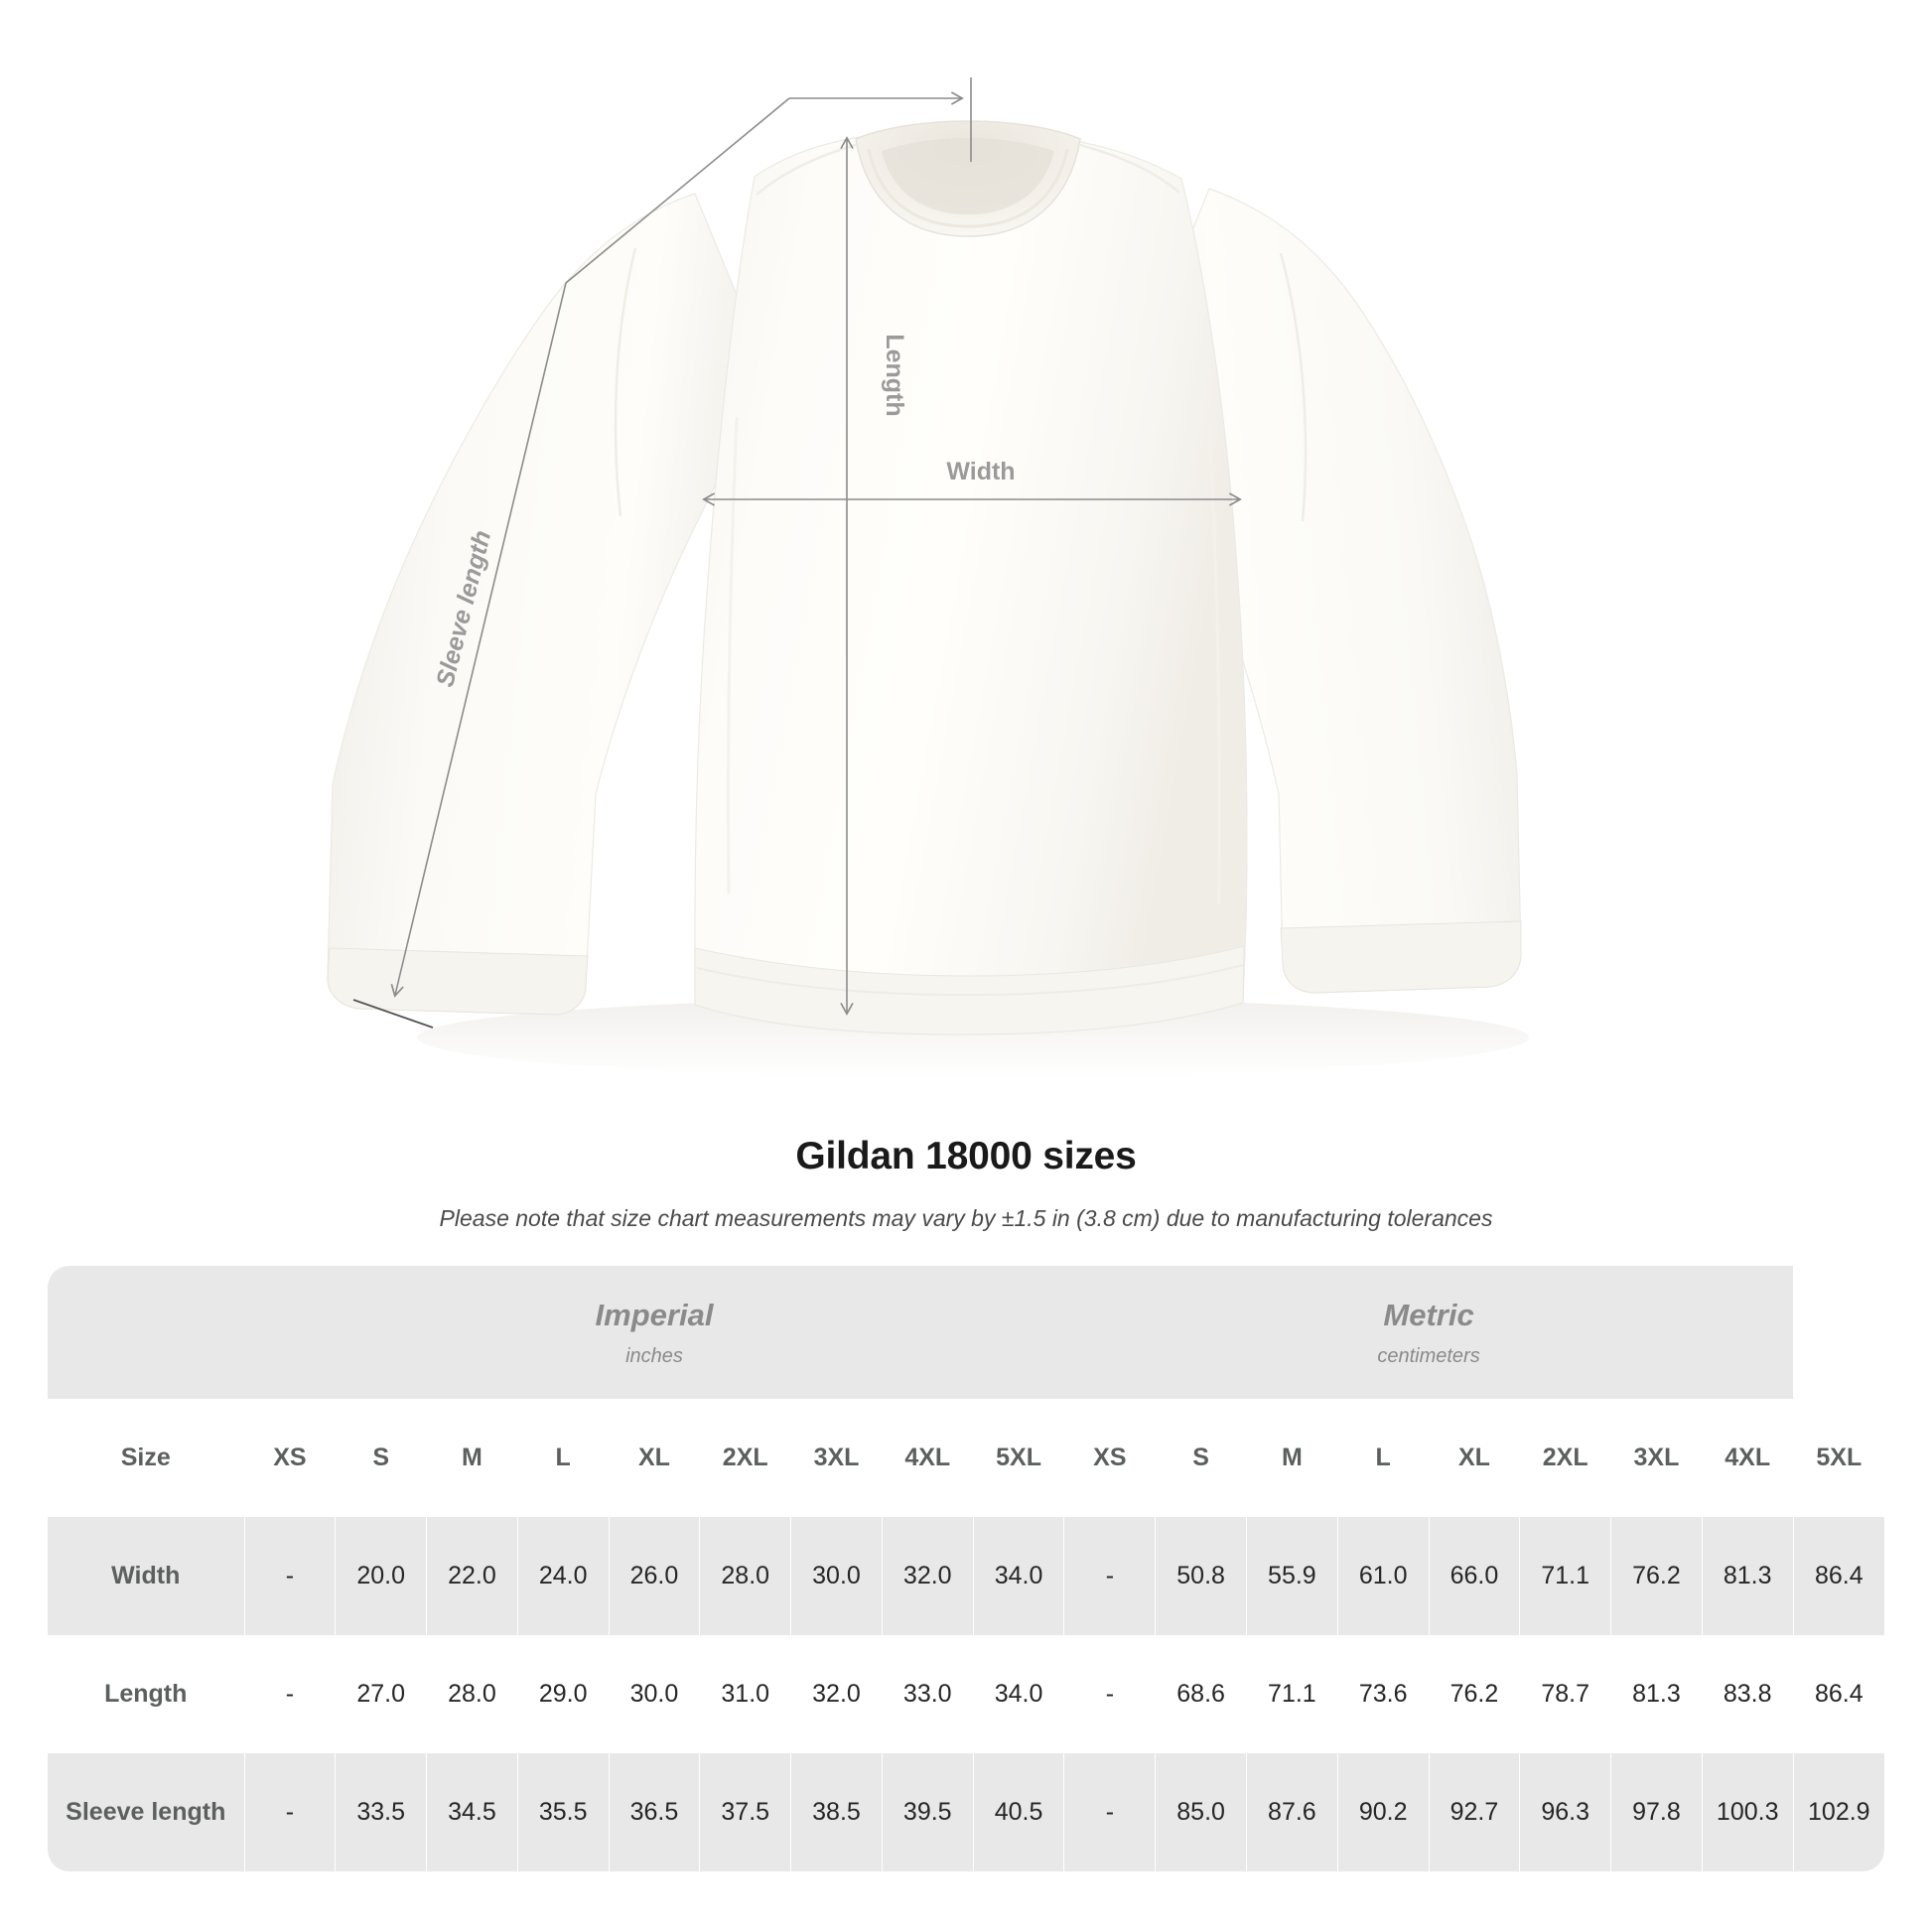 The height and width of the screenshot is (1932, 1932). I want to click on unit-name-imperial: Imperial, so click(654, 1316).